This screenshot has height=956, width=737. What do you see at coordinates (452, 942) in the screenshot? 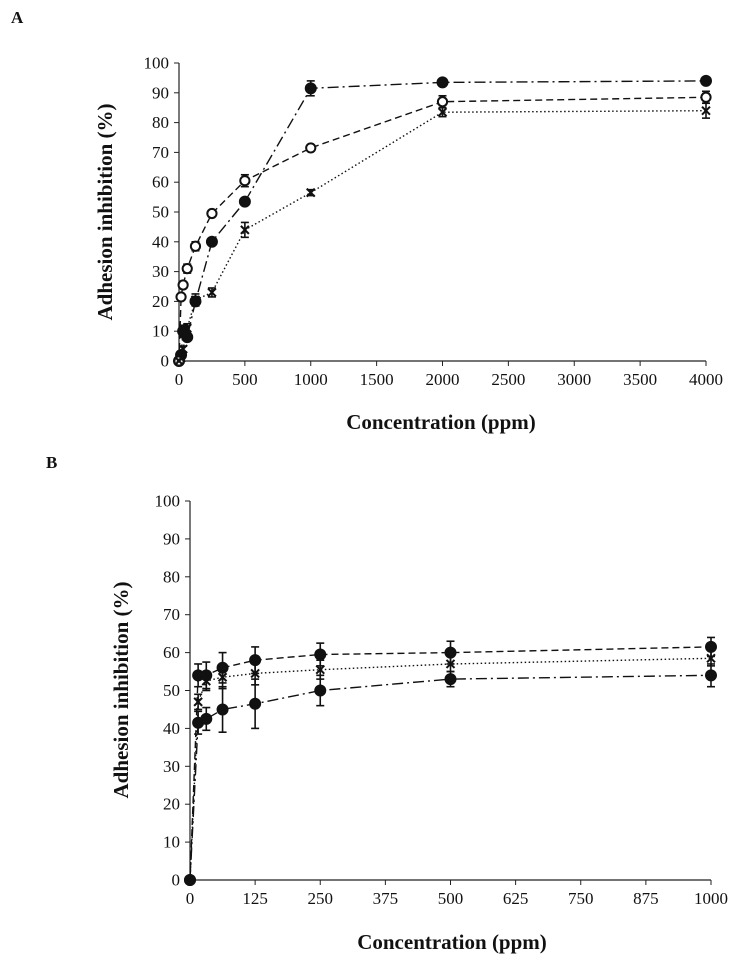
I see `panel-b-x-axis-title: Concentration (ppm)` at bounding box center [452, 942].